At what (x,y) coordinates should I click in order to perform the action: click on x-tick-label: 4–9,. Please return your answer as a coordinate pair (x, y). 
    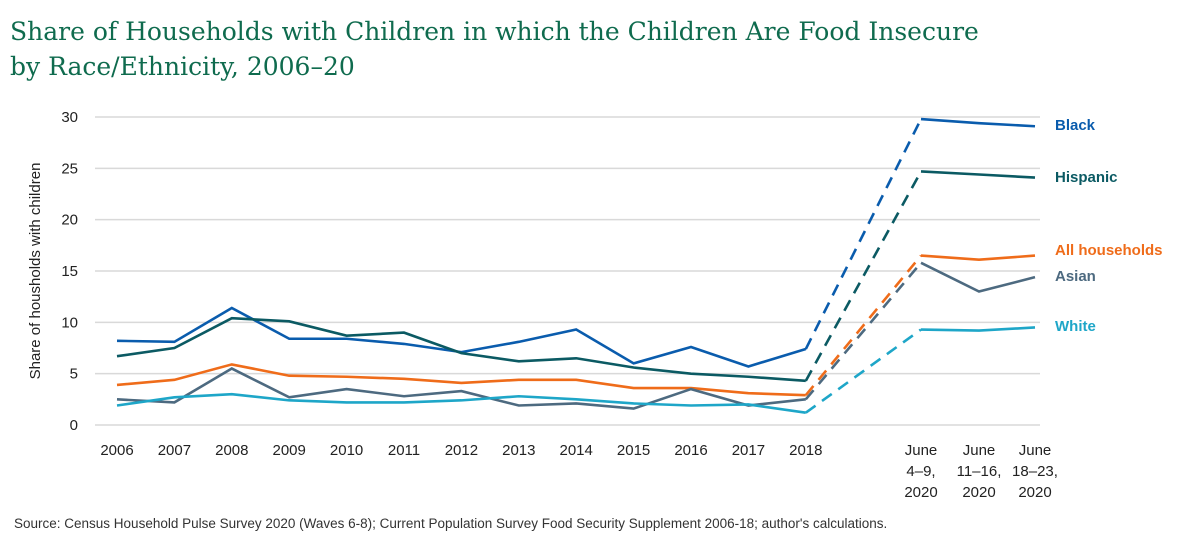
    Looking at the image, I should click on (920, 471).